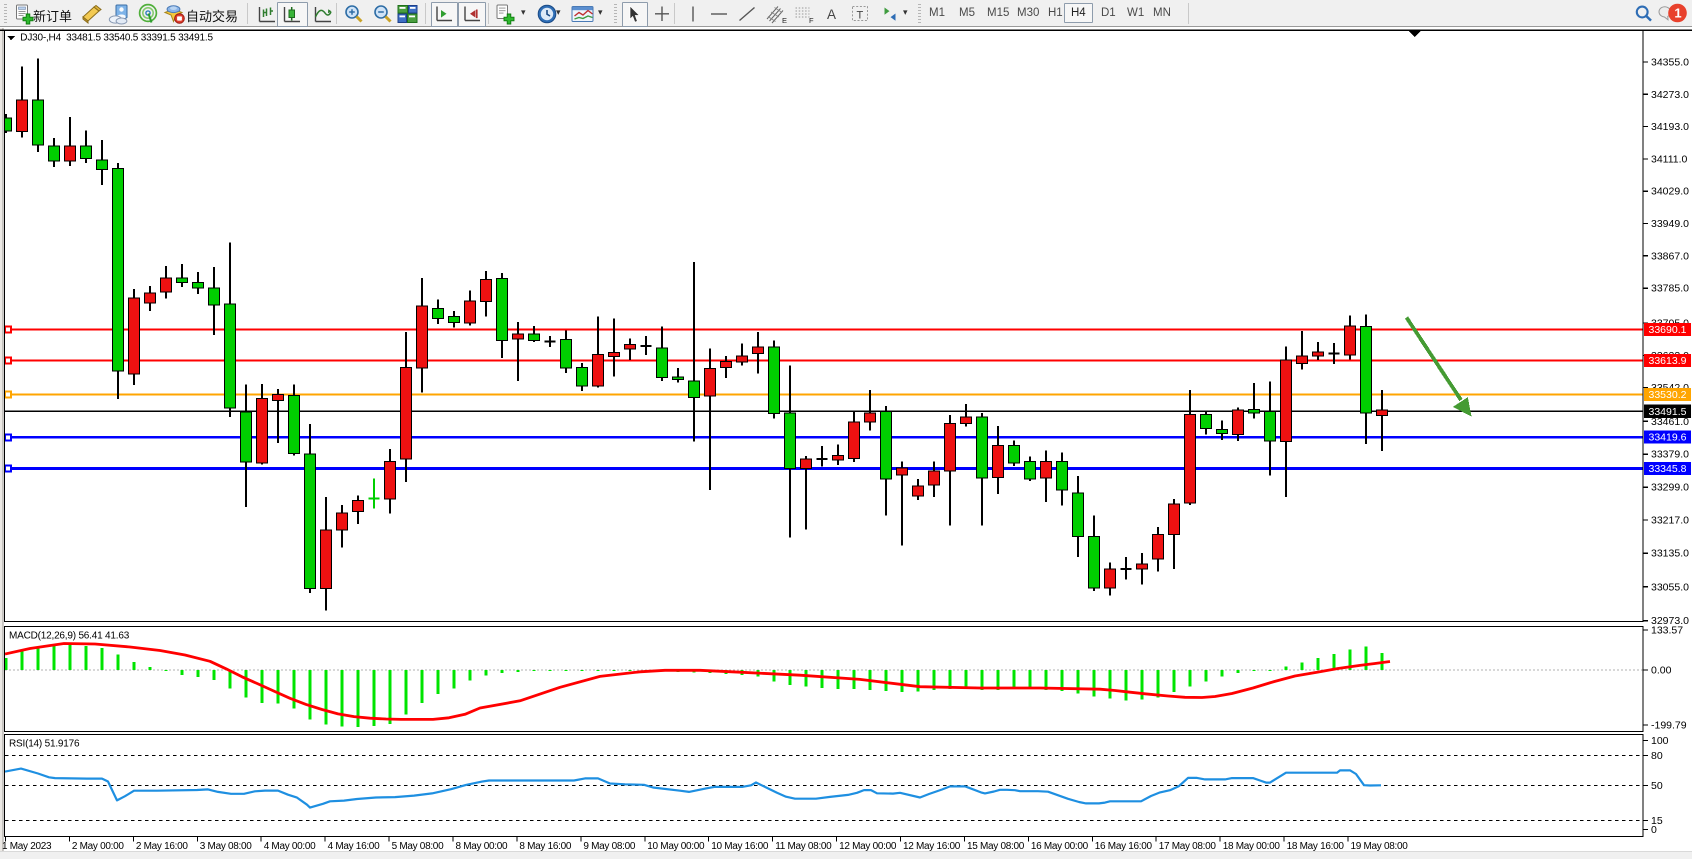 This screenshot has width=1692, height=859. Describe the element at coordinates (98, 846) in the screenshot. I see `svg-text: 2 May 00:00` at that location.